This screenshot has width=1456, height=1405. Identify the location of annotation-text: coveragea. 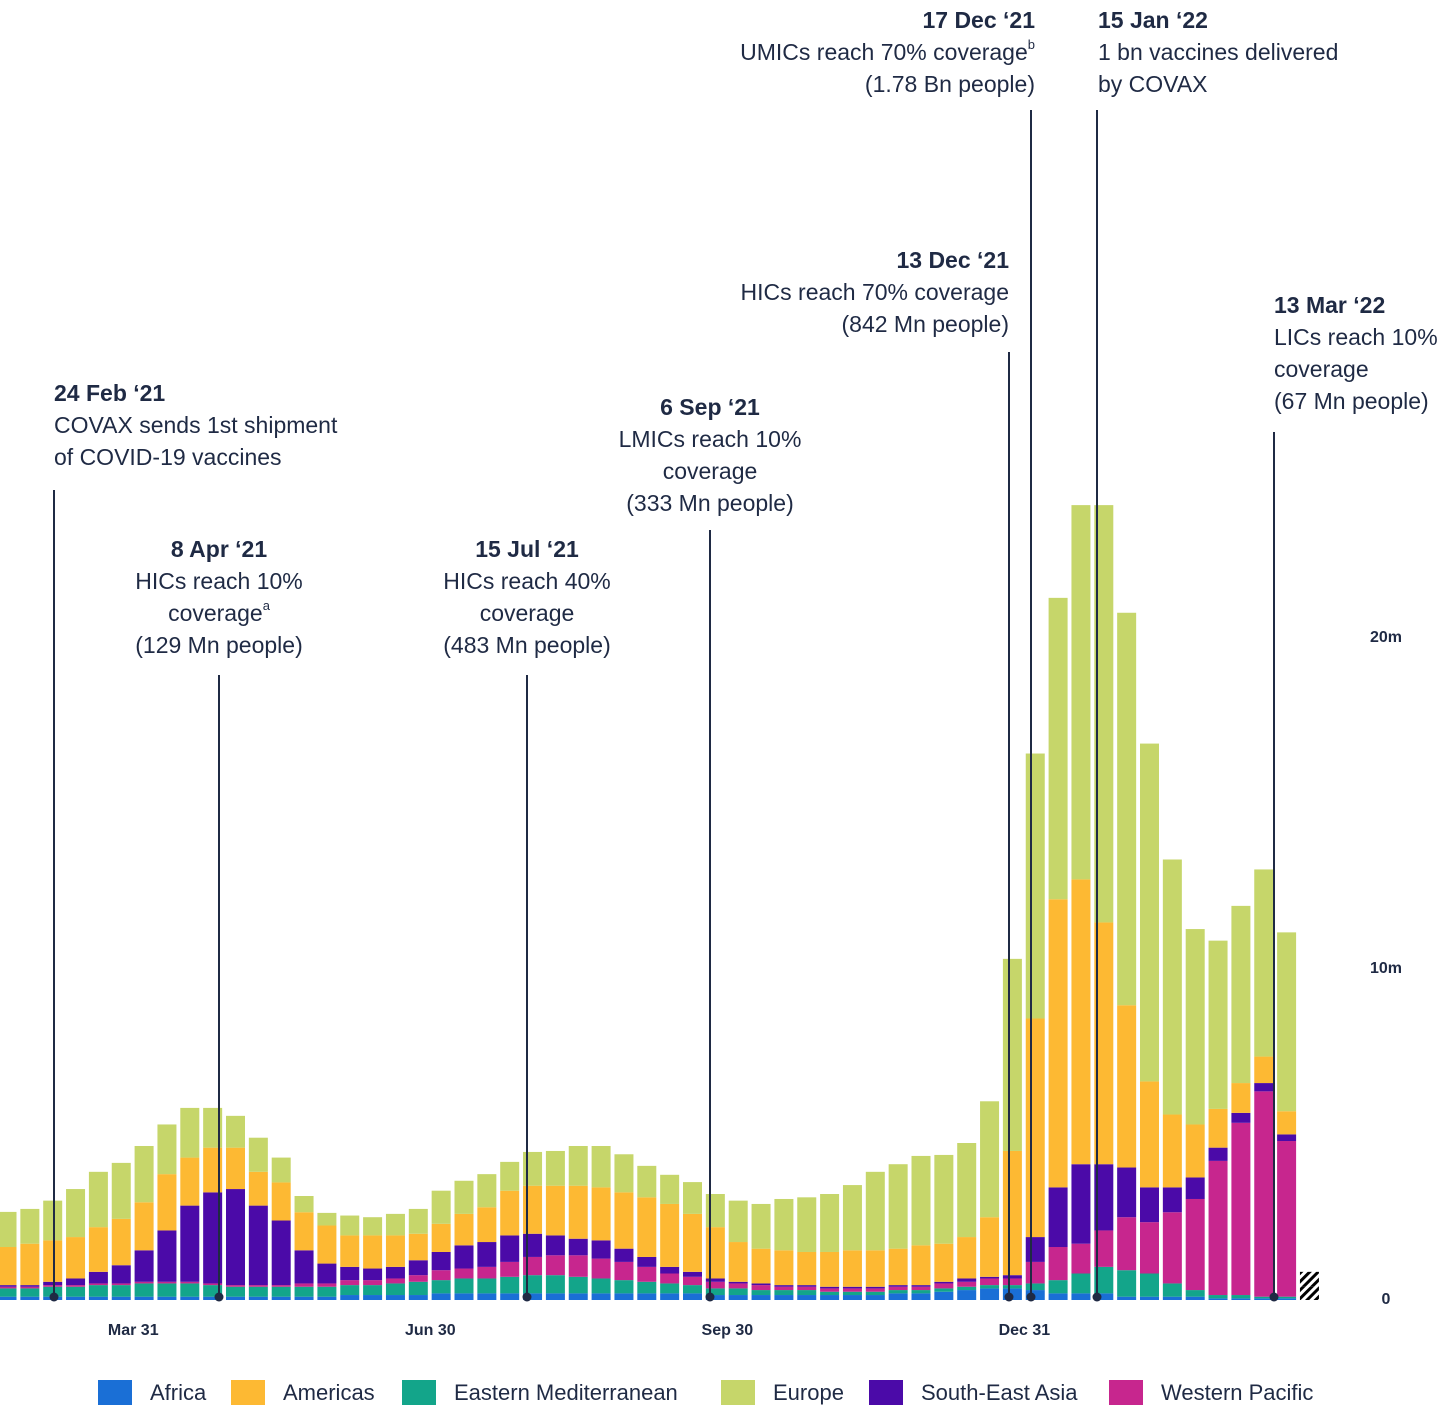
(219, 612).